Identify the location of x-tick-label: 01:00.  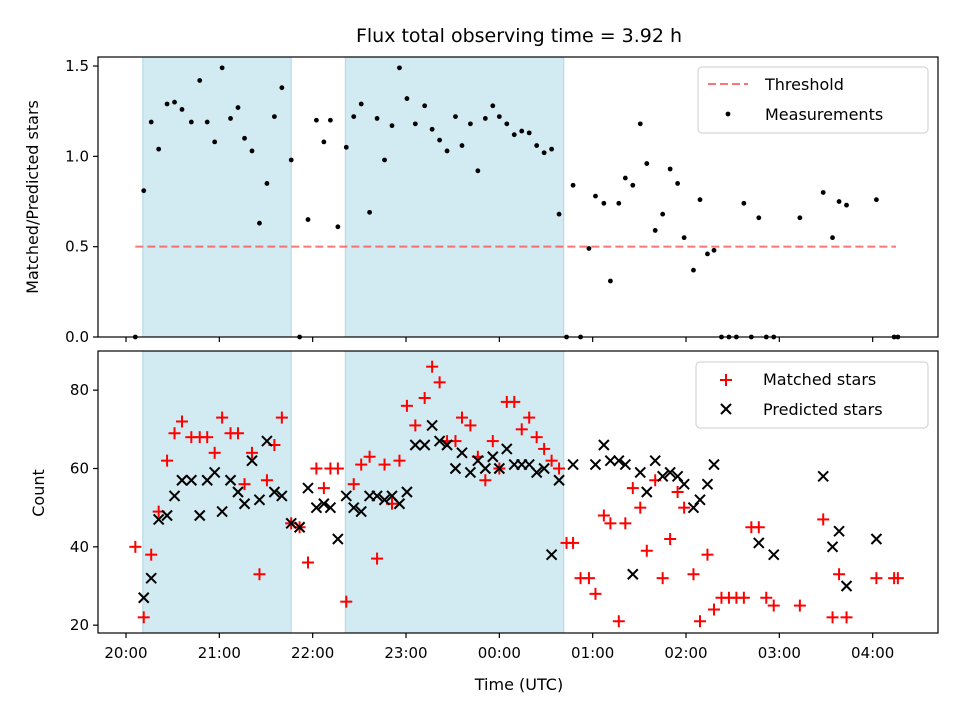
(592, 653).